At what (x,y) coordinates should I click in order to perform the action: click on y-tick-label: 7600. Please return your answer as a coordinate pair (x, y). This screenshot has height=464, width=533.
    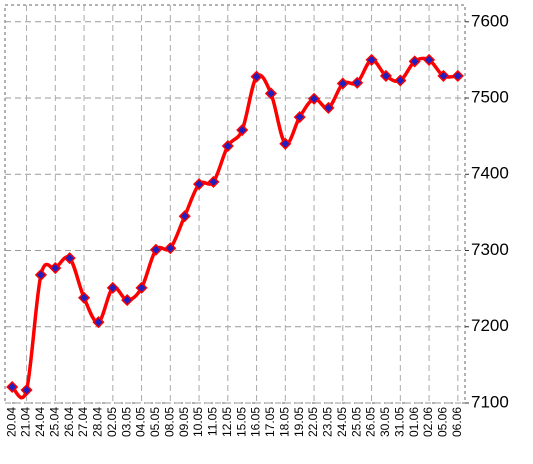
    Looking at the image, I should click on (490, 20).